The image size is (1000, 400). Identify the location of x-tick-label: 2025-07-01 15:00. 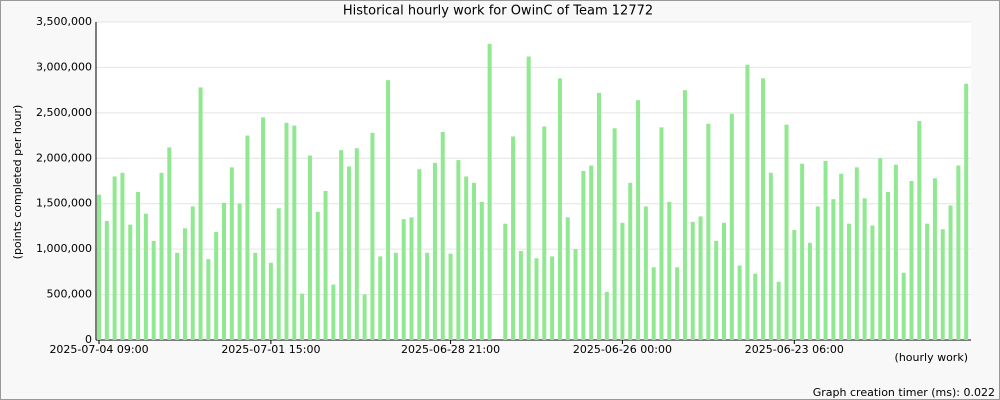
(270, 349).